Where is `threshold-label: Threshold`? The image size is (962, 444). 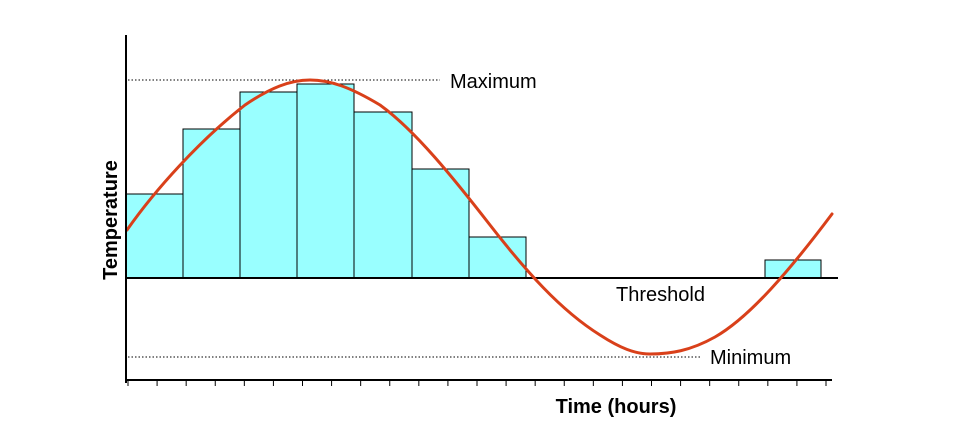 threshold-label: Threshold is located at coordinates (660, 295).